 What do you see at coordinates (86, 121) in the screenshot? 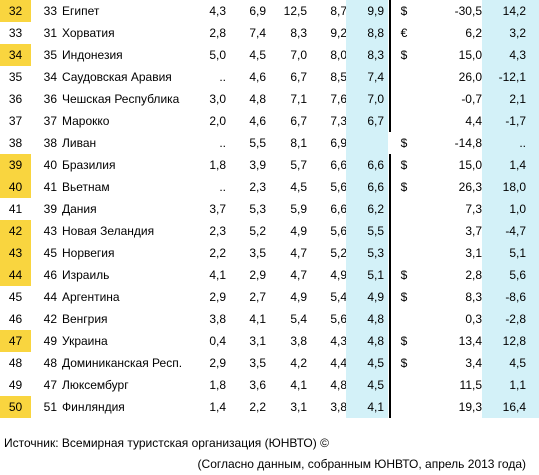
I see `name-cell: Марокко` at bounding box center [86, 121].